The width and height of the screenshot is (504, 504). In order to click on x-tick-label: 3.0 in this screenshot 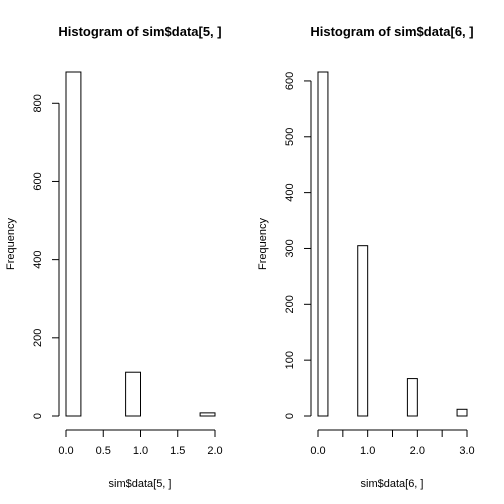, I will do `click(466, 451)`.